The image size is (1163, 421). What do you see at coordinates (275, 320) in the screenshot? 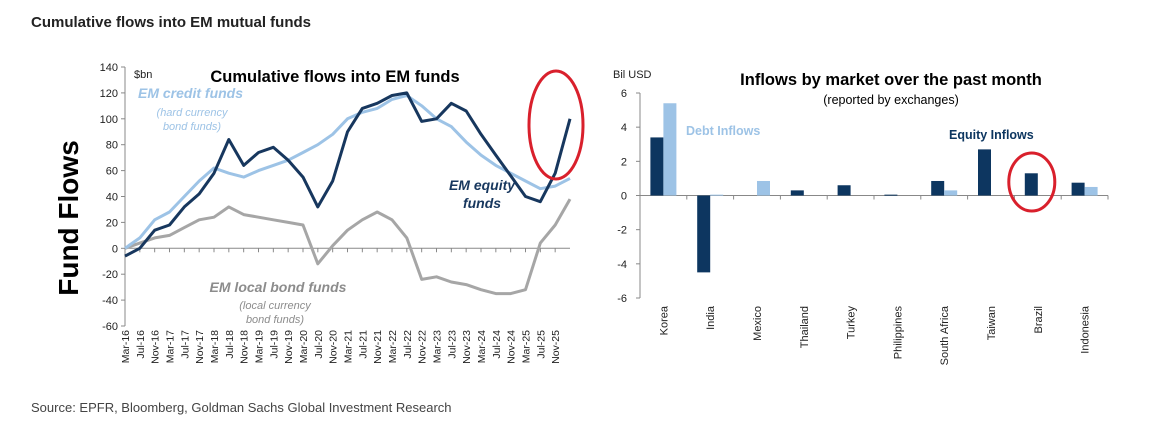
I see `annotation-local-sub2: bond funds)` at bounding box center [275, 320].